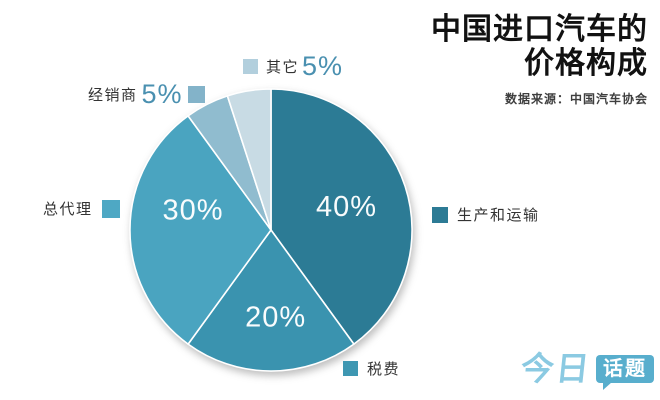 The image size is (660, 400). I want to click on legend-swatch-others-icon, so click(250, 66).